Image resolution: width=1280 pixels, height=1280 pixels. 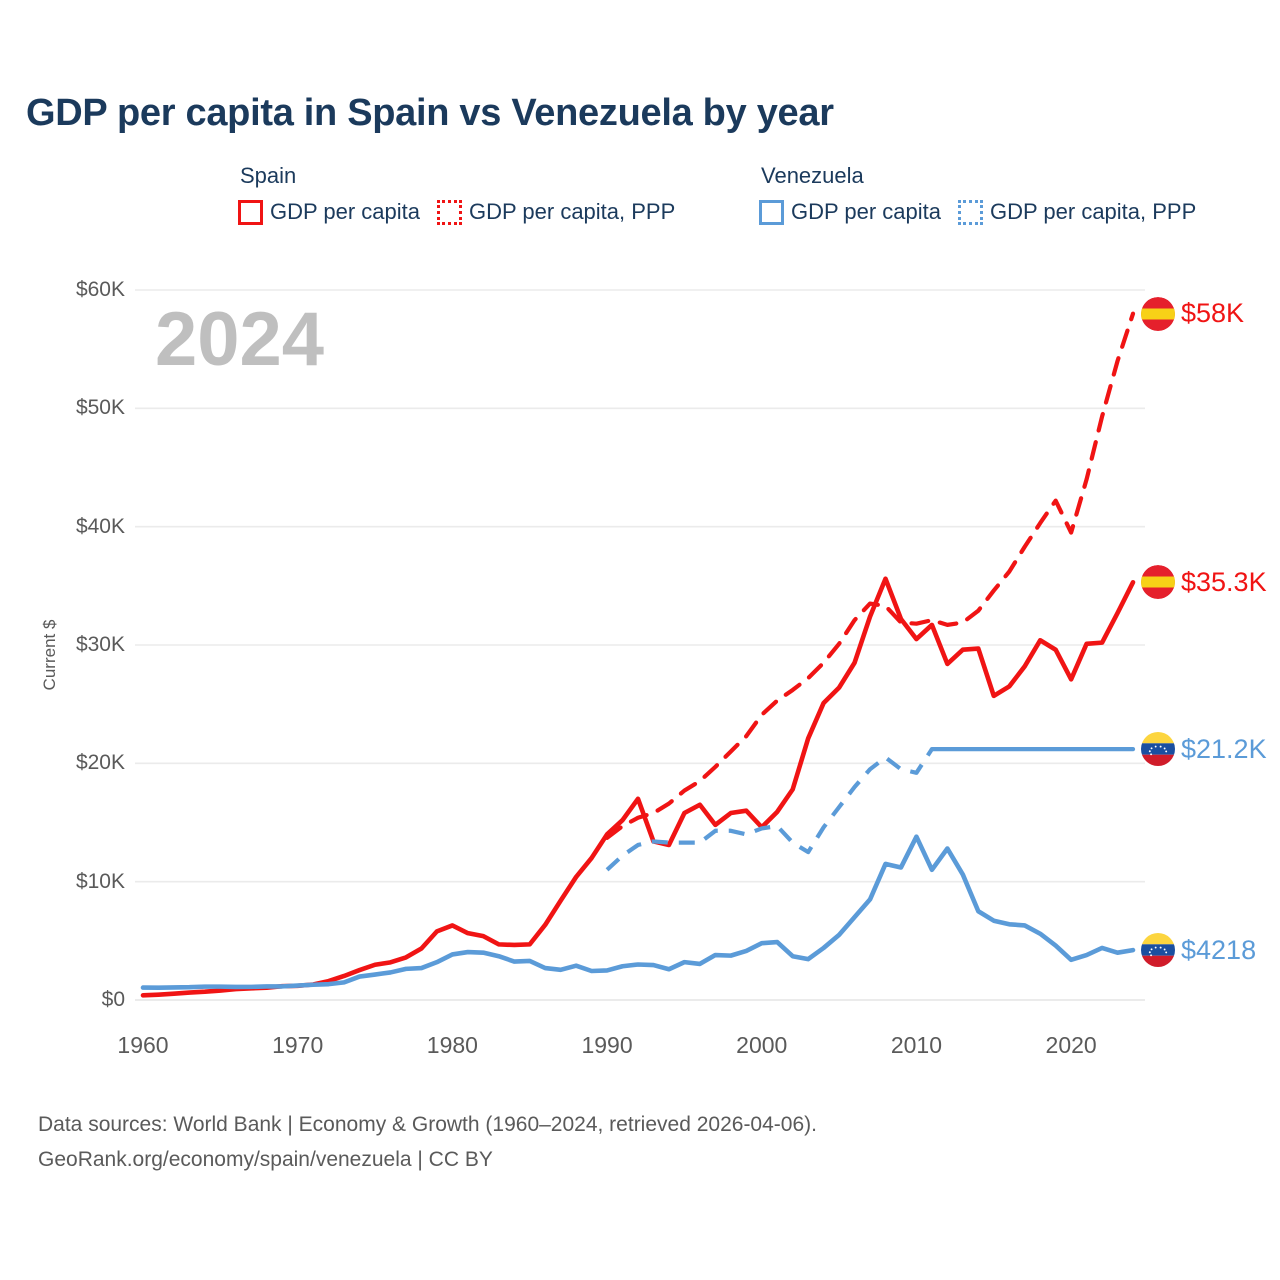 I want to click on end-label-venezuela-gdp: $4218, so click(x=1199, y=950).